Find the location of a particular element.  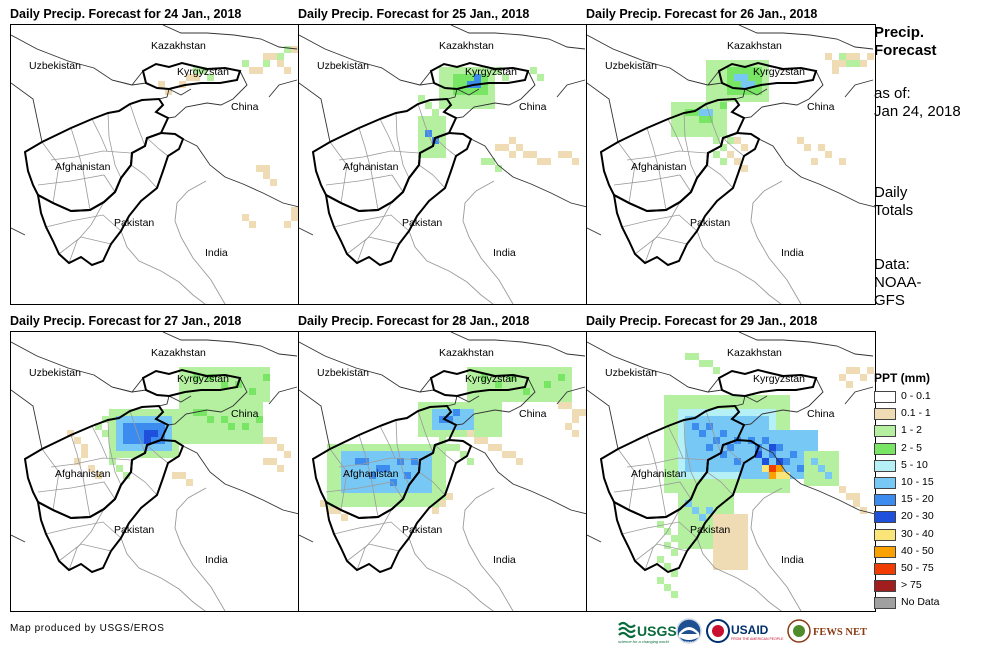

legend-label: 20 - 30 is located at coordinates (917, 516).